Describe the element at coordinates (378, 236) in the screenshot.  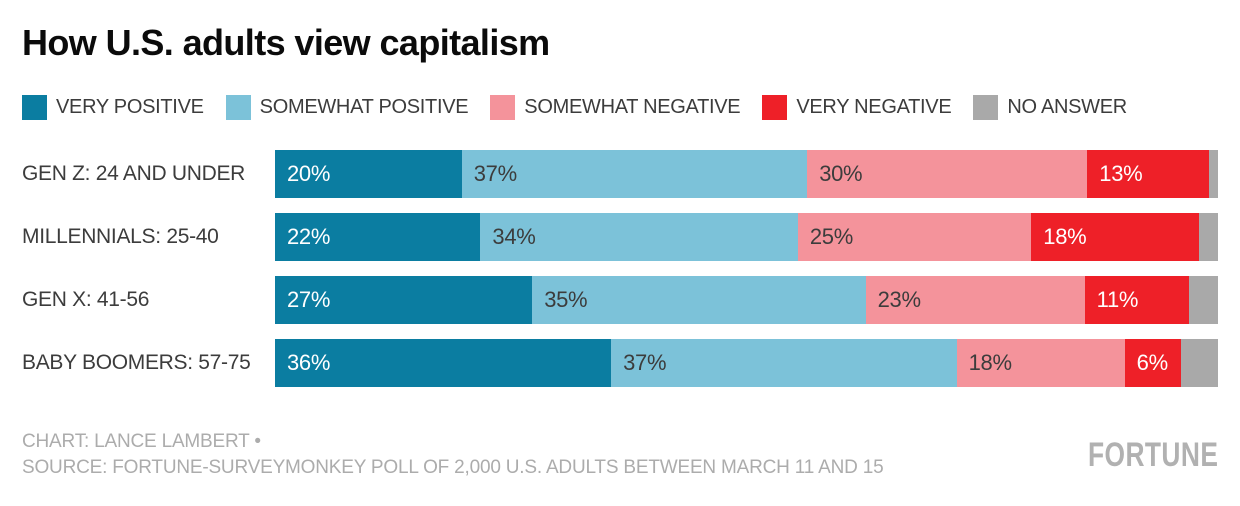
I see `bar-segment: 22%` at that location.